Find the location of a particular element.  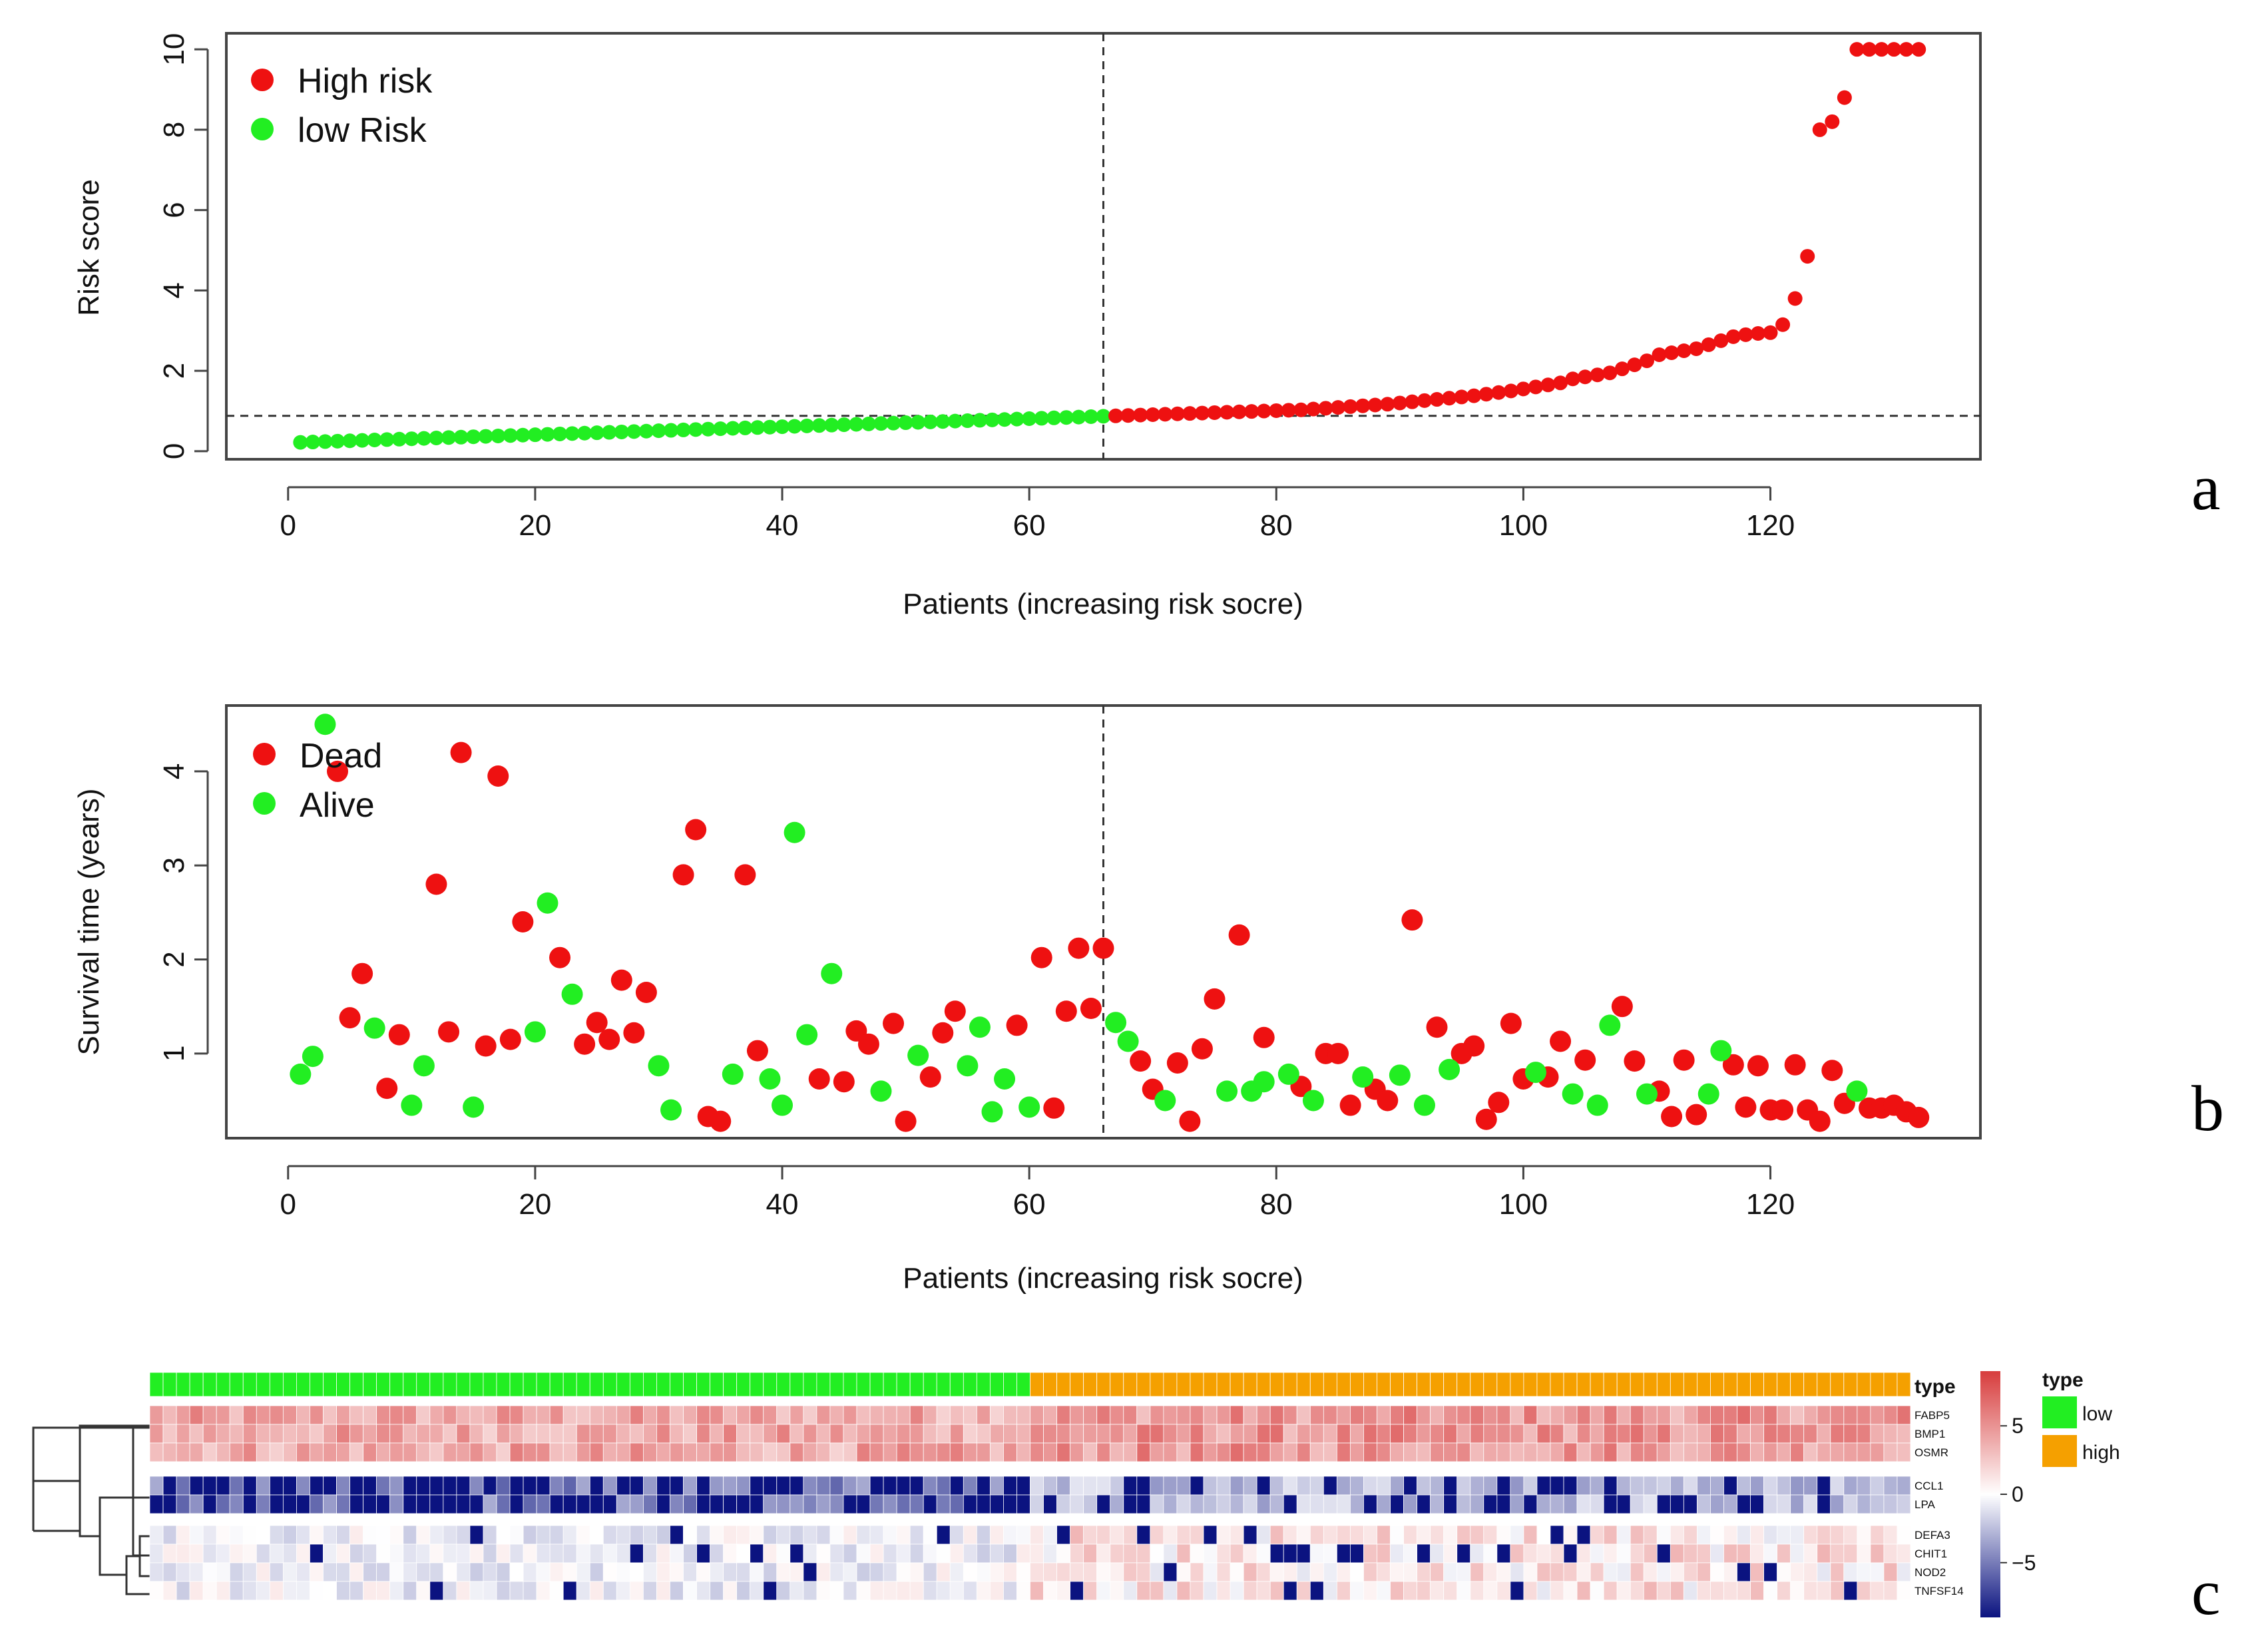

legend-alive-marker is located at coordinates (264, 804).